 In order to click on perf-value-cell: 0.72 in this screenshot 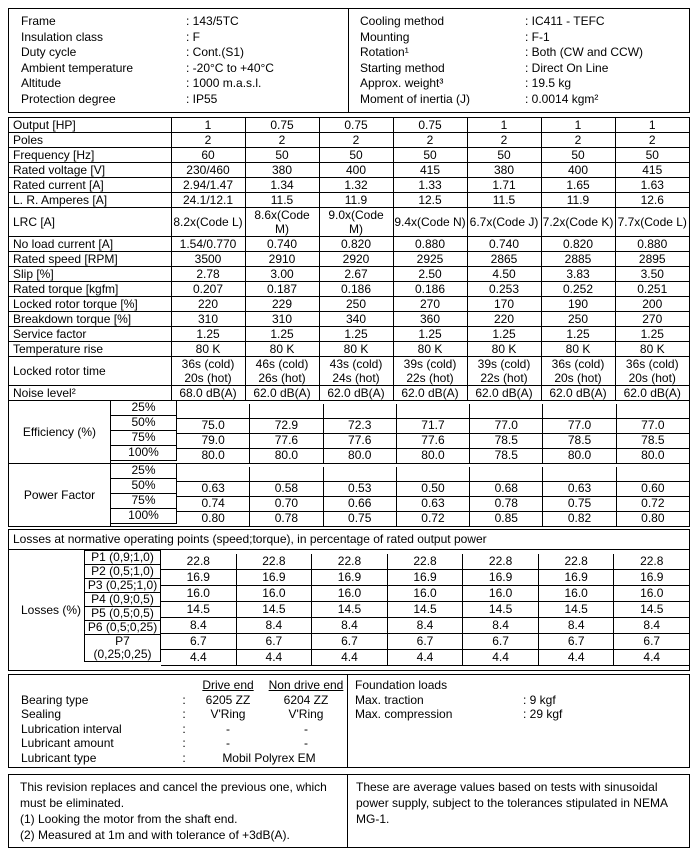, I will do `click(434, 519)`.